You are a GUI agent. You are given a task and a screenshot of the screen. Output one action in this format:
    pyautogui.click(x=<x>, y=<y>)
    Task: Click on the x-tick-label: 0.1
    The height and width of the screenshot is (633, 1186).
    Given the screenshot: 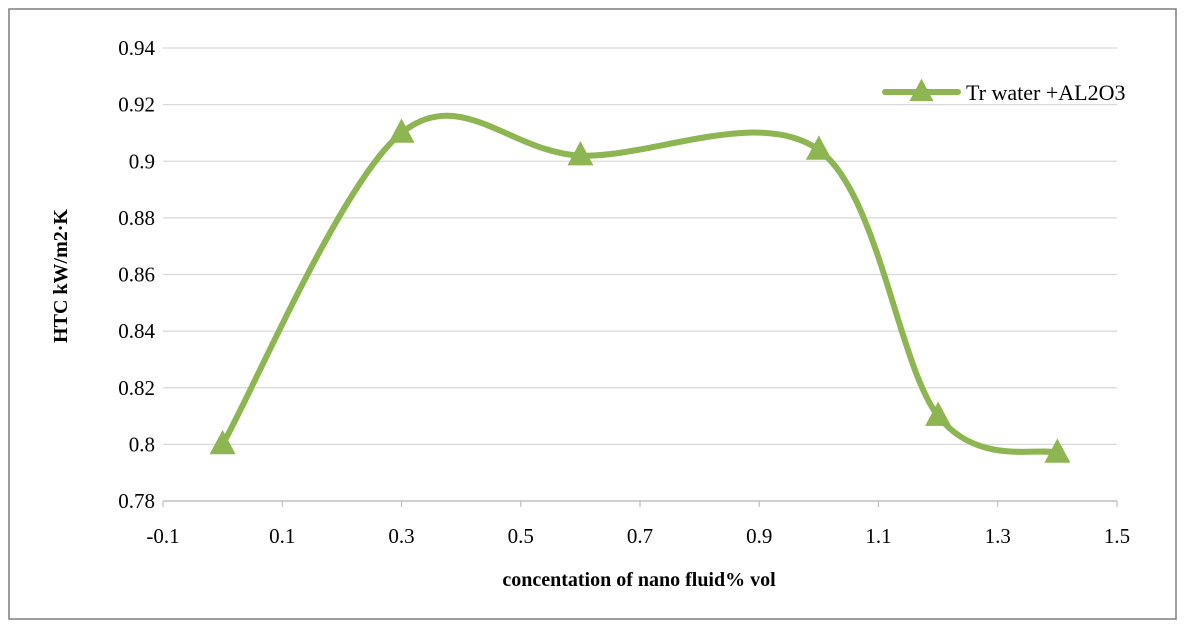 What is the action you would take?
    pyautogui.click(x=282, y=536)
    